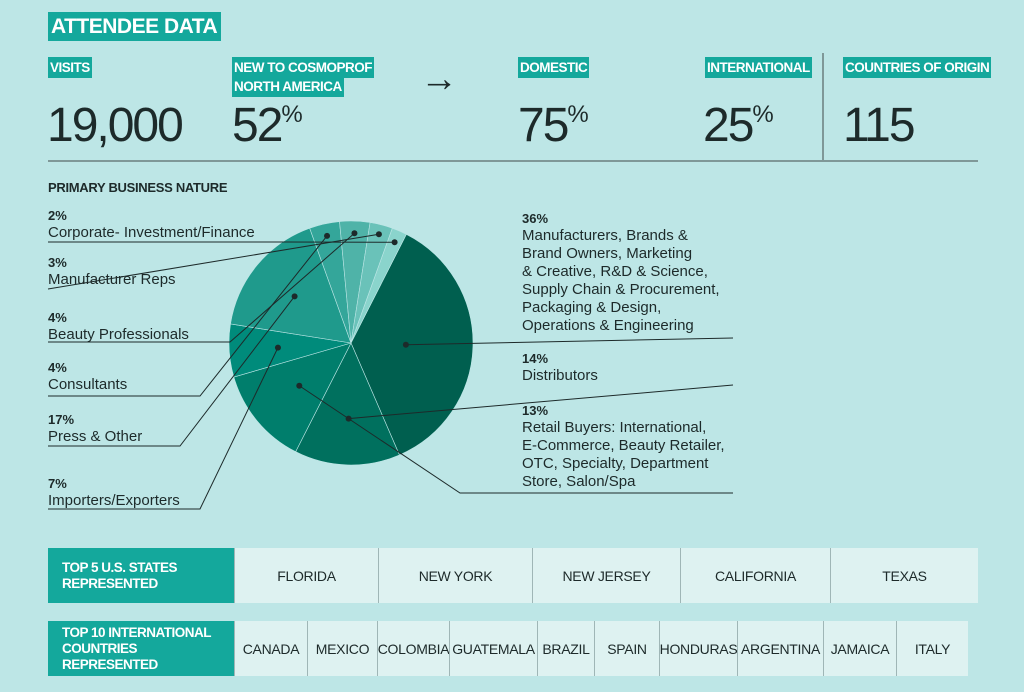 Image resolution: width=1024 pixels, height=692 pixels. I want to click on state-cell: NEW YORK, so click(455, 575).